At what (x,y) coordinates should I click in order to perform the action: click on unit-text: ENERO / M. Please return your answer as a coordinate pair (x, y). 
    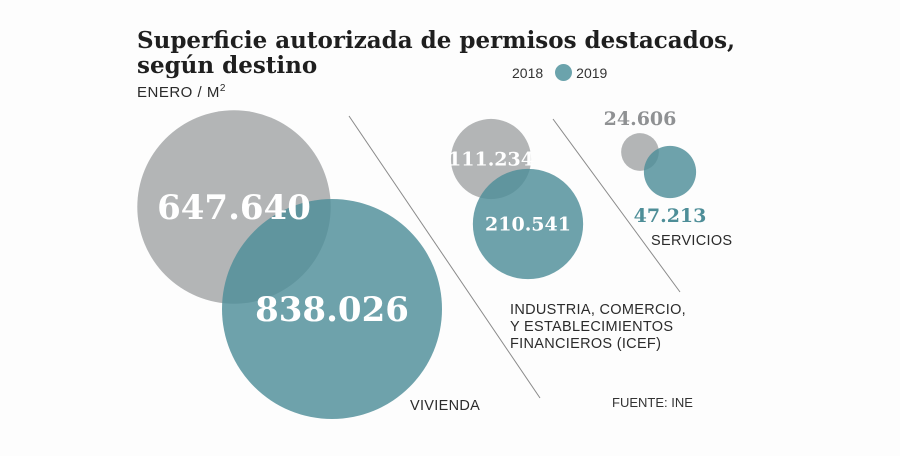
    Looking at the image, I should click on (178, 92).